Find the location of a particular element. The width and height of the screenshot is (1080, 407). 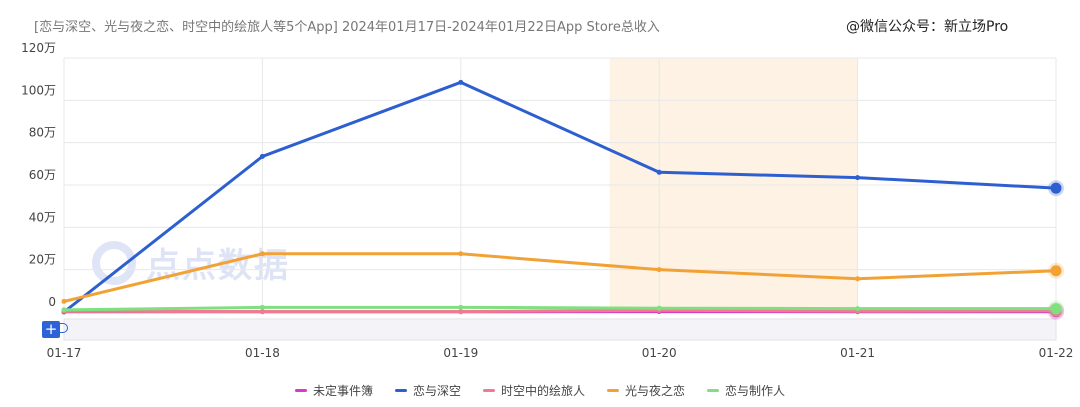

legend-item: 光与夜之恋 is located at coordinates (646, 390).